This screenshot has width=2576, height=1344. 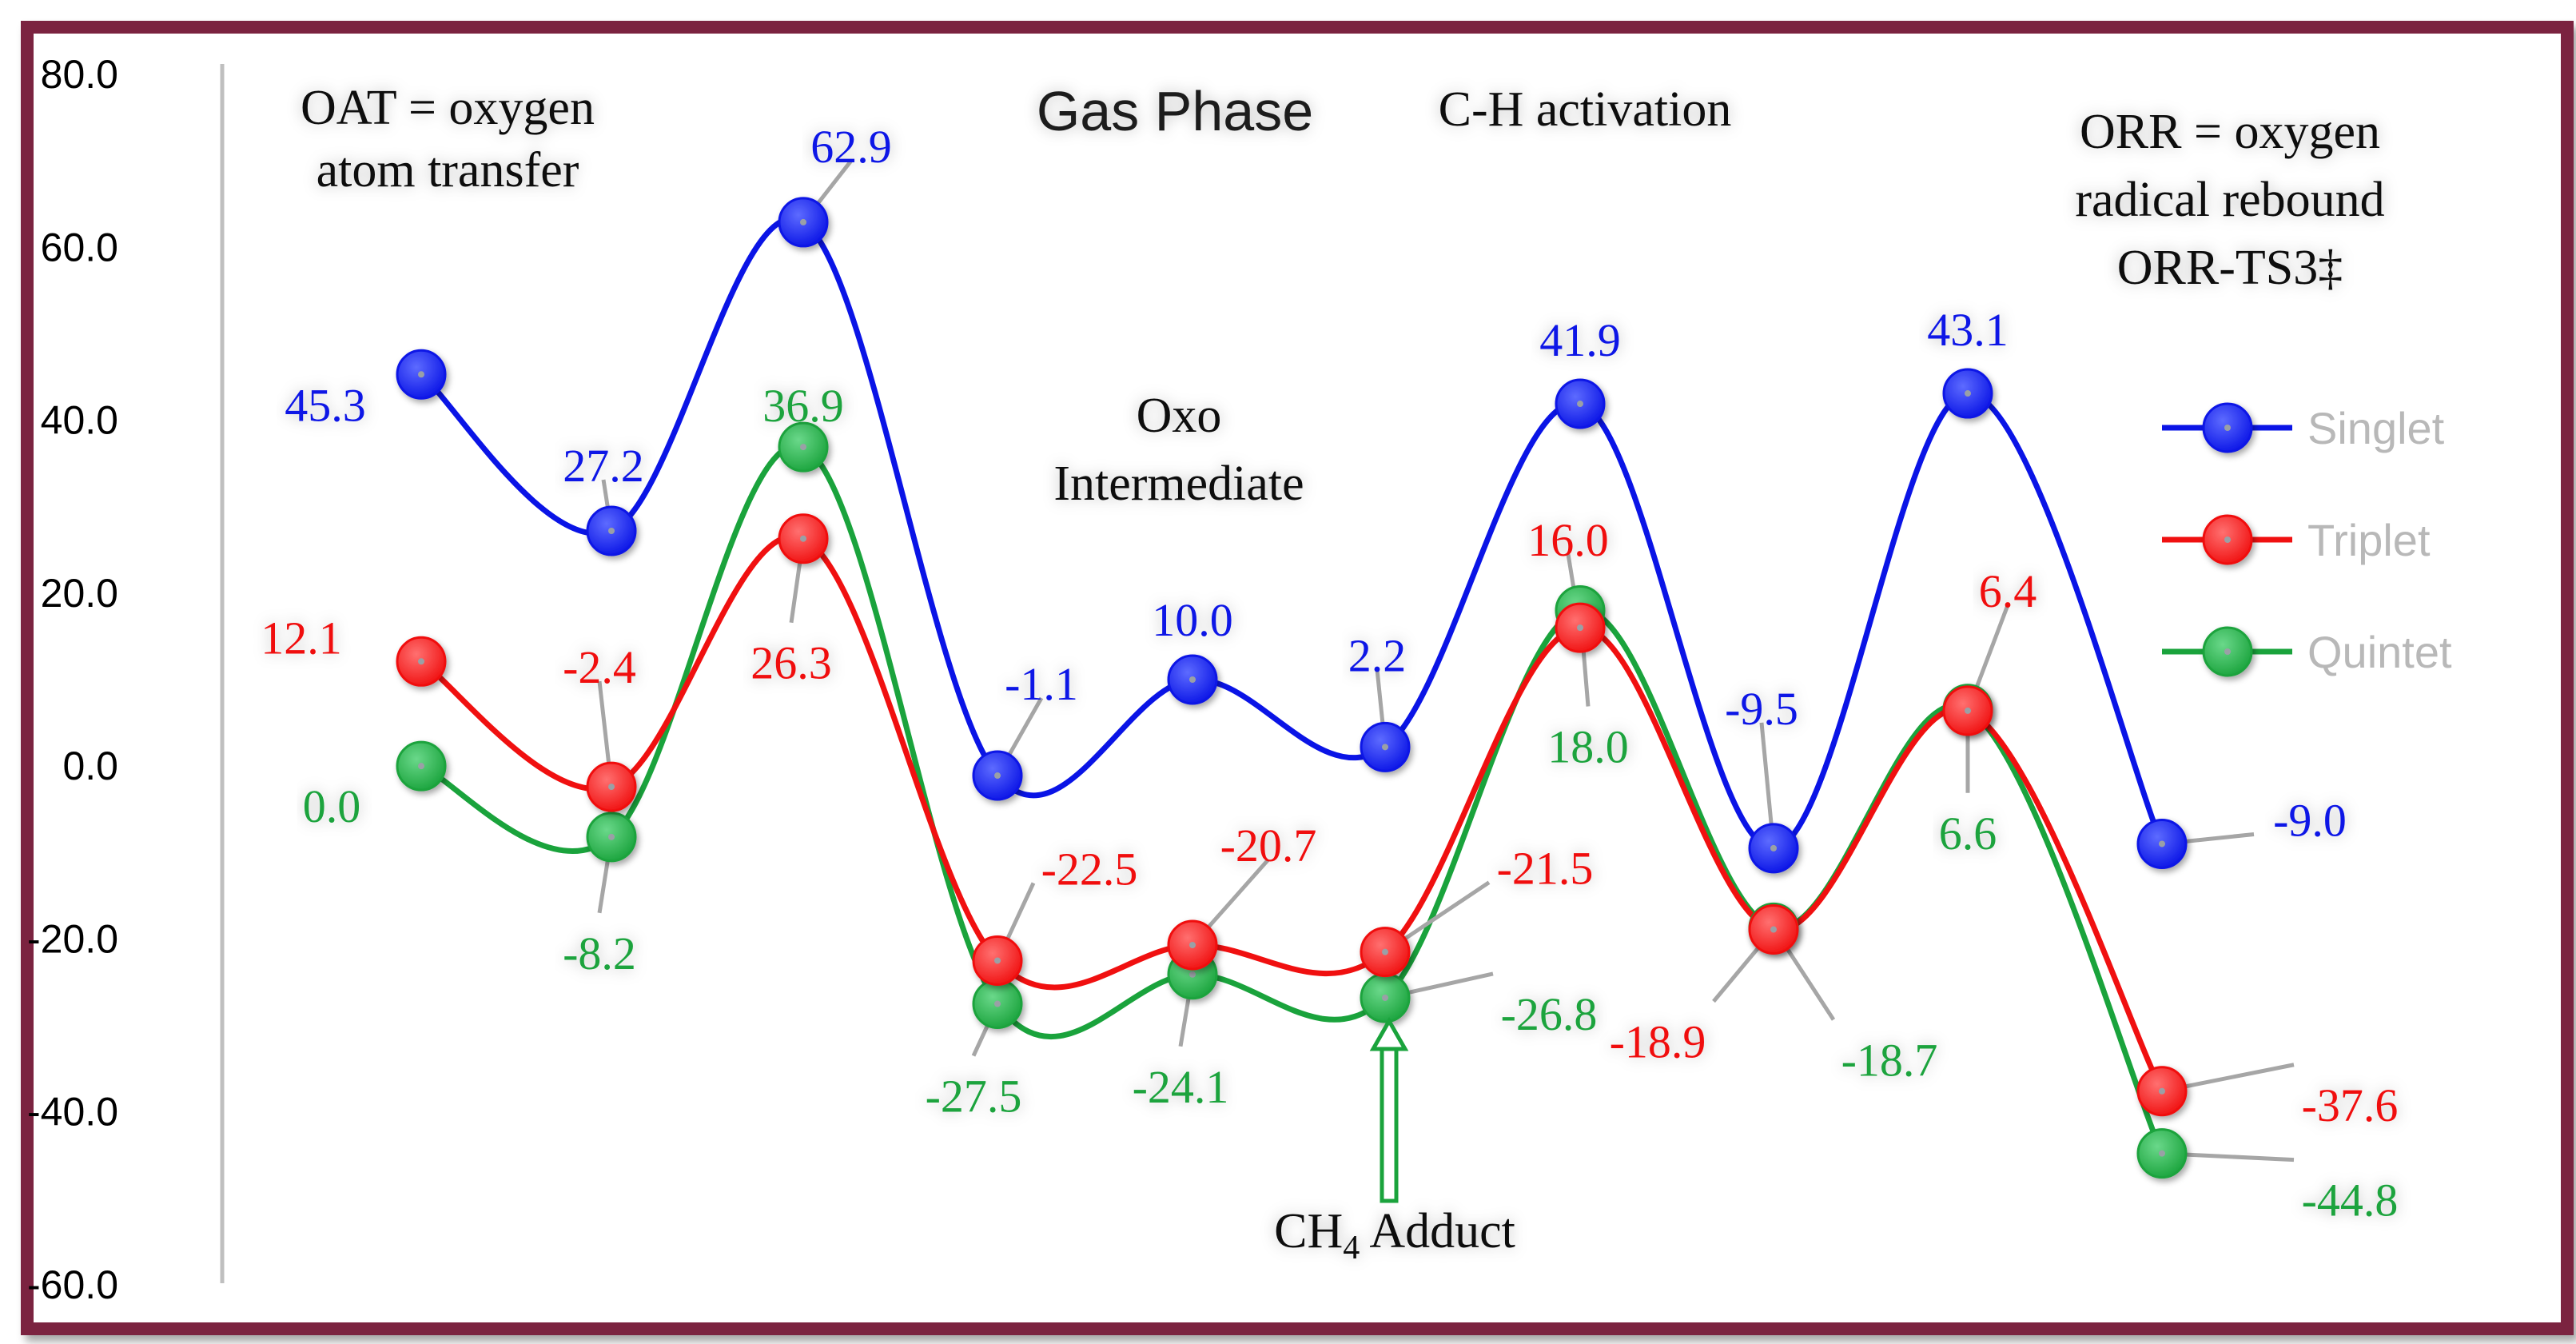 I want to click on data-label-quintet: -8.2, so click(x=599, y=953).